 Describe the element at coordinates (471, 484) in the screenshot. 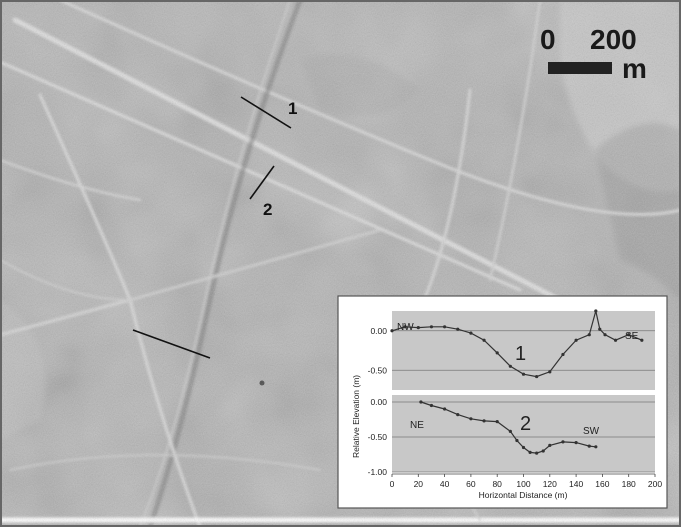

I see `x-tick-label: 60` at that location.